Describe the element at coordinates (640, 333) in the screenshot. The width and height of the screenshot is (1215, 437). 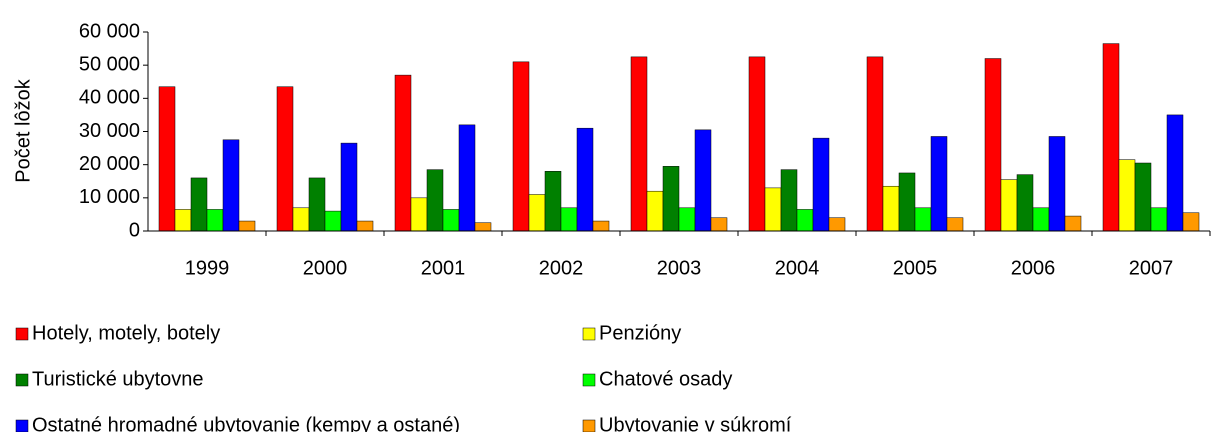
I see `legend-label: Penzióny` at that location.